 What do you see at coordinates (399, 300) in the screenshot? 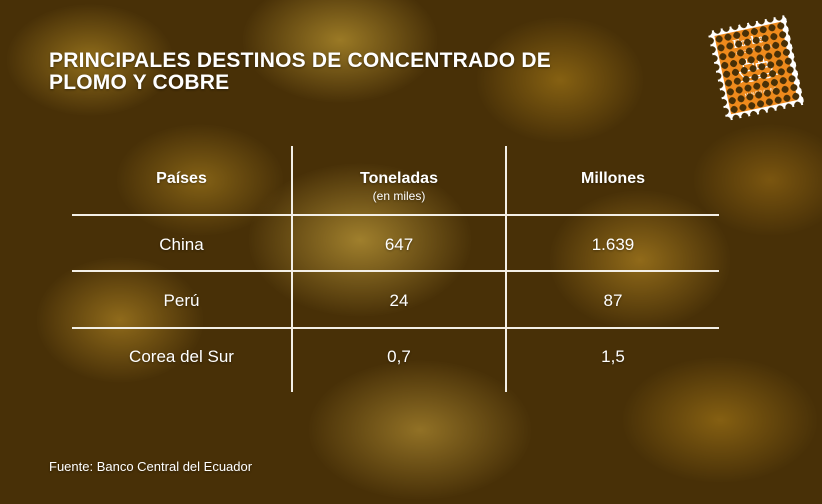
I see `cell-tons: 24` at bounding box center [399, 300].